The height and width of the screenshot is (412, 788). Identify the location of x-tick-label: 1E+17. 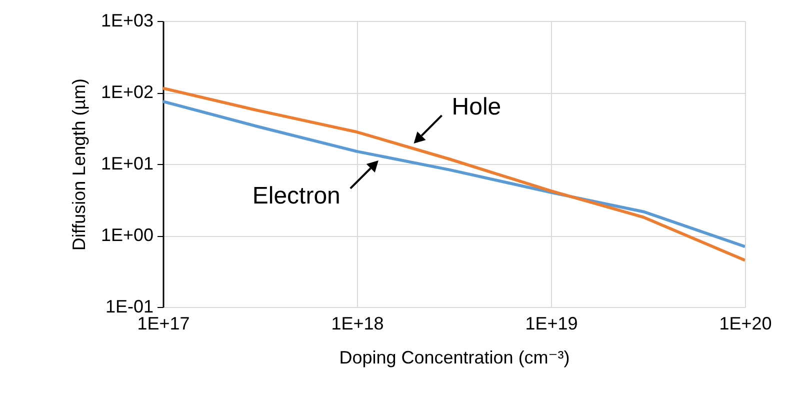
(163, 324).